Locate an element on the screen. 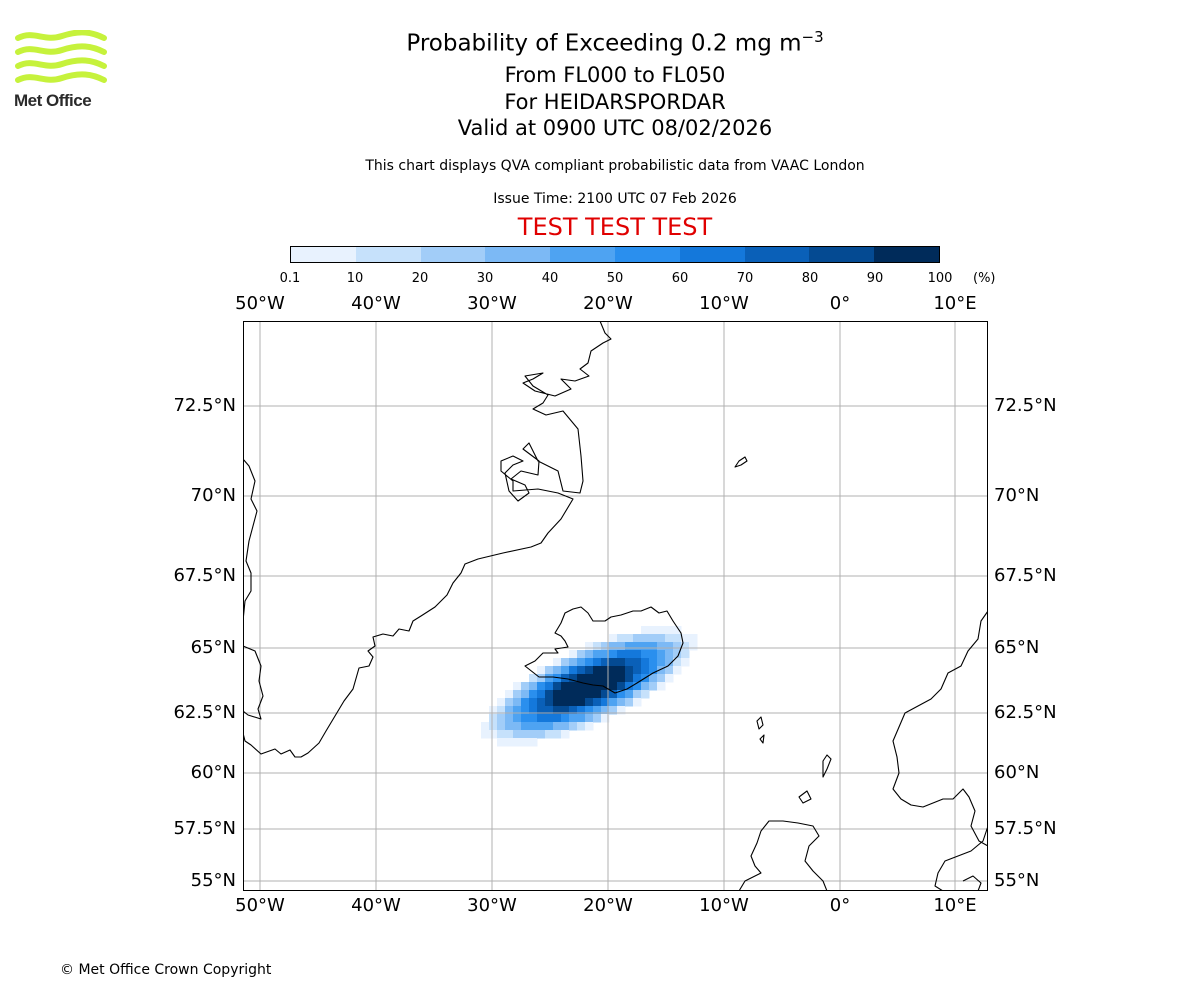 Image resolution: width=1200 pixels, height=1000 pixels. met-office-logo-text: Met Office is located at coordinates (53, 100).